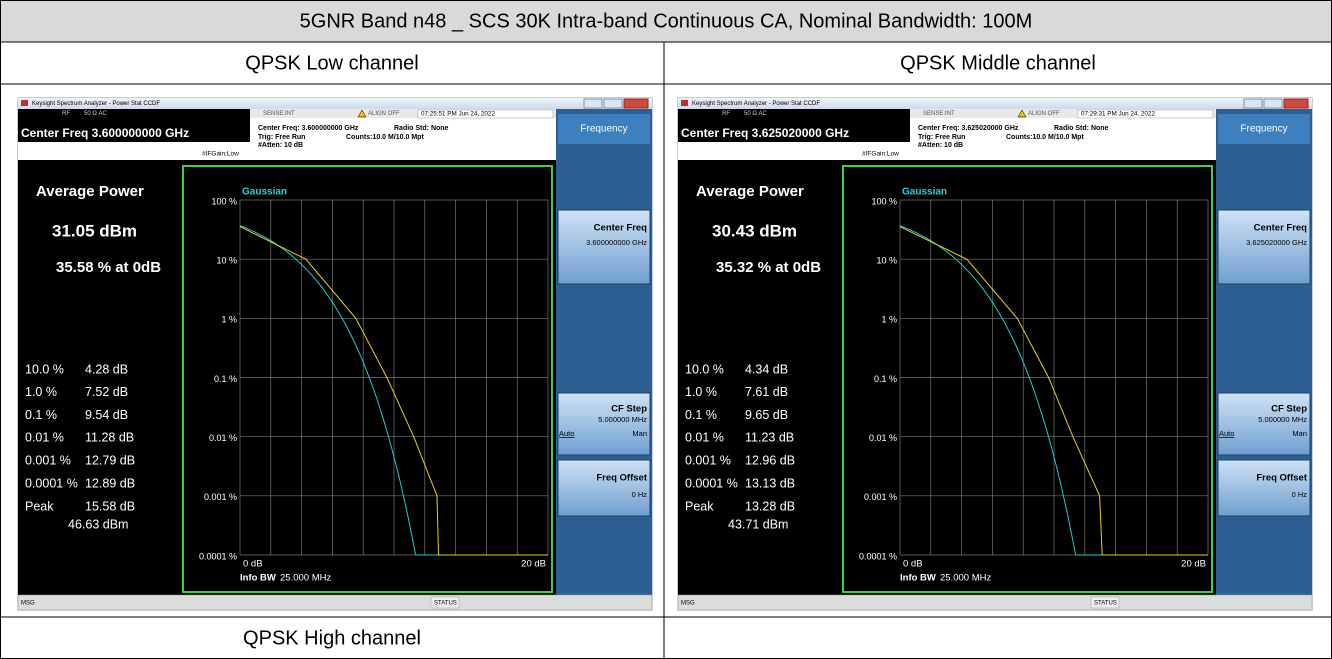  Describe the element at coordinates (44, 369) in the screenshot. I see `stat-prob: 10.0 %` at that location.